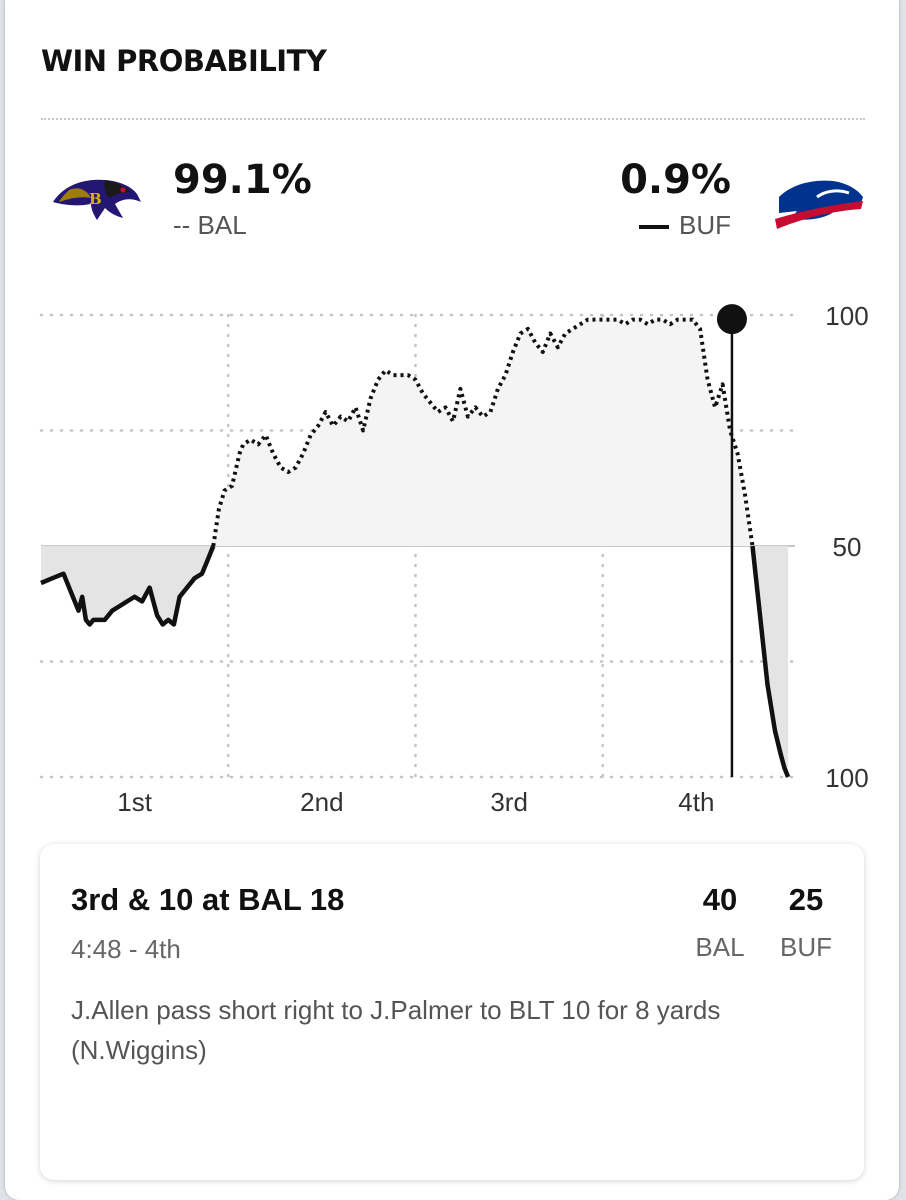  I want to click on score-bal: 40 BAL, so click(720, 922).